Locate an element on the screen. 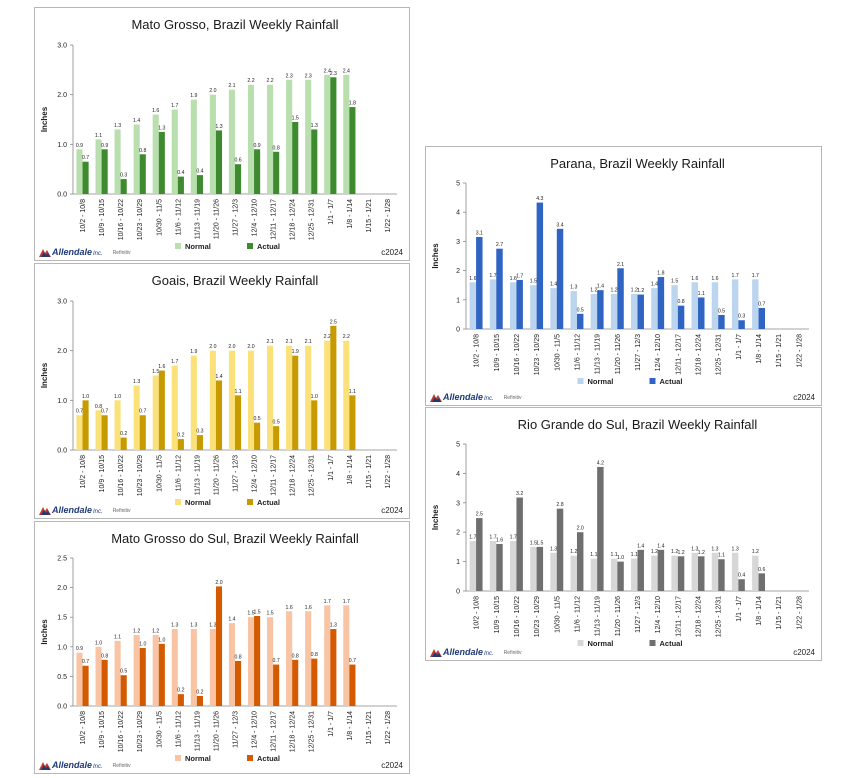 Image resolution: width=846 pixels, height=778 pixels. data-label-actual-11: 0.8 is located at coordinates (680, 302).